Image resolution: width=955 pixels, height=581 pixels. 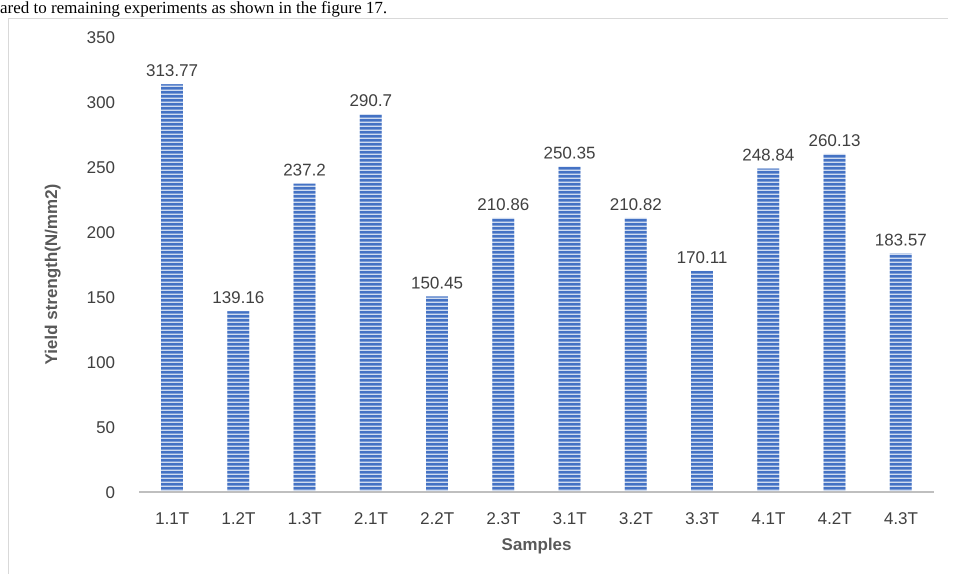 I want to click on data-label: 183.57, so click(x=900, y=240).